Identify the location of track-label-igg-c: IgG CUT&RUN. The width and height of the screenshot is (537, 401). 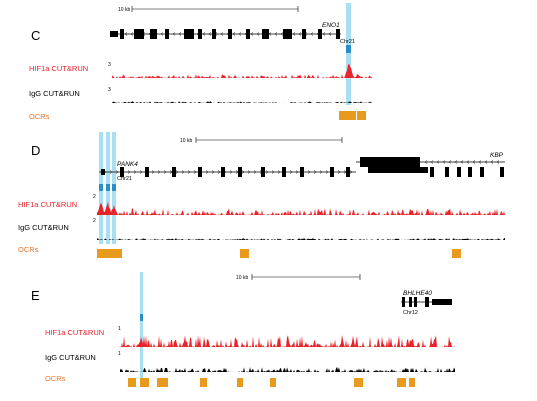
(54, 93).